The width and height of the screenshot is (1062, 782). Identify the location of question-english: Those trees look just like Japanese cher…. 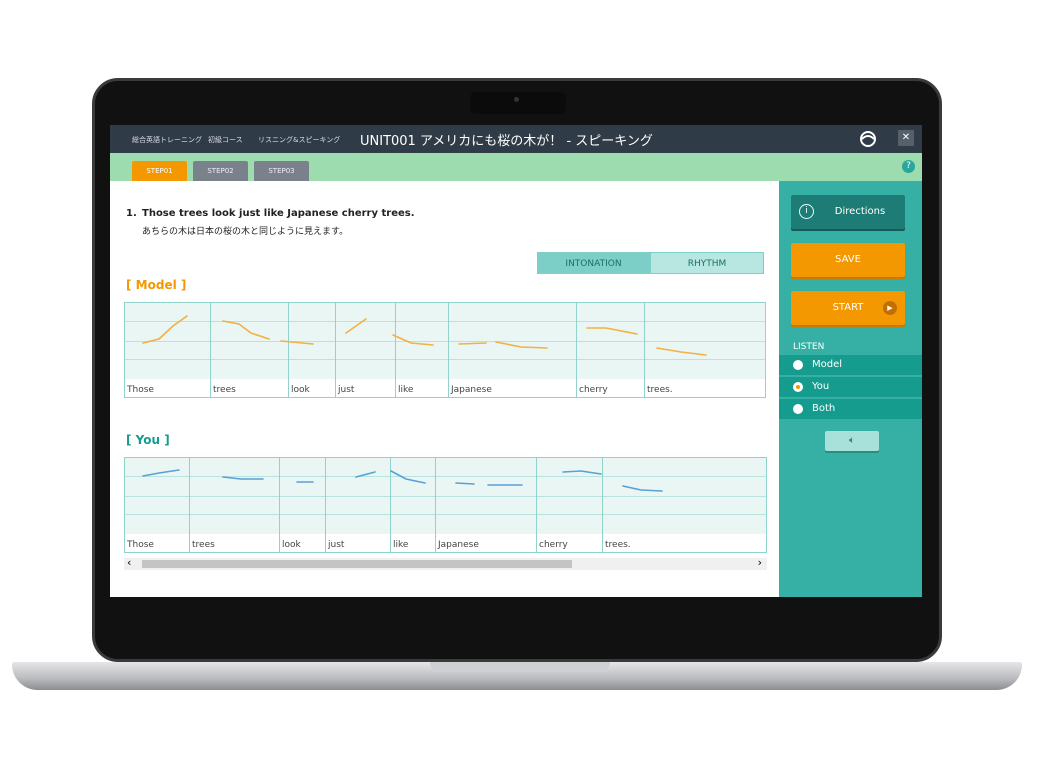
(278, 213).